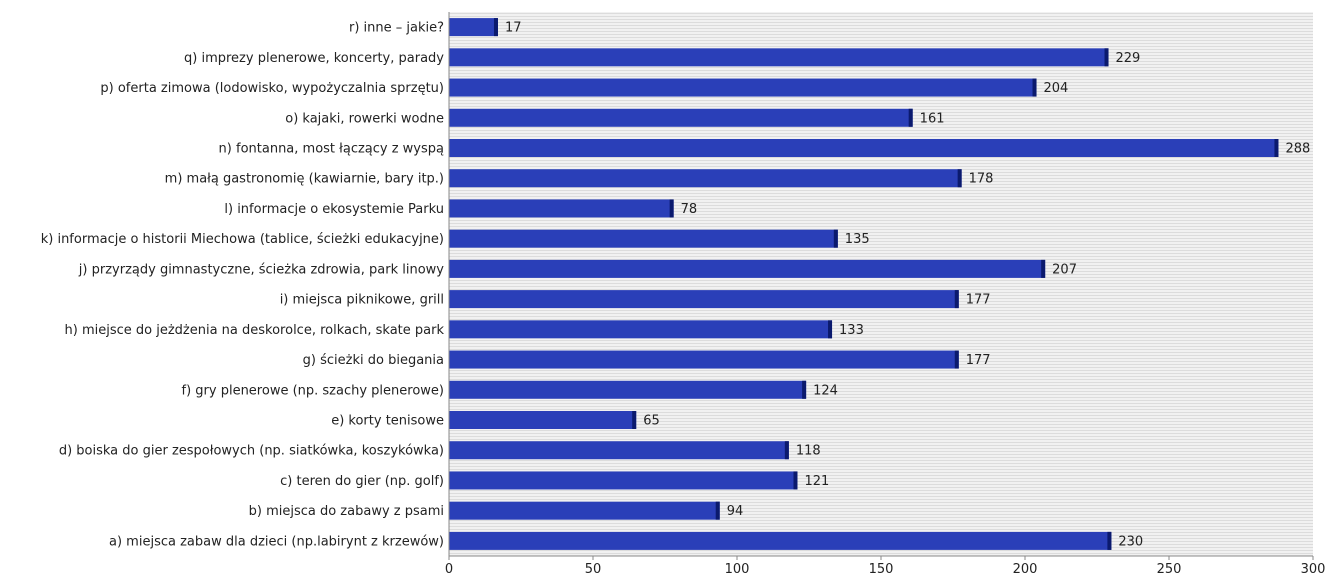 The image size is (1329, 577). Describe the element at coordinates (313, 390) in the screenshot. I see `category-label: f) gry plenerowe (np. szachy plenerowe)` at that location.